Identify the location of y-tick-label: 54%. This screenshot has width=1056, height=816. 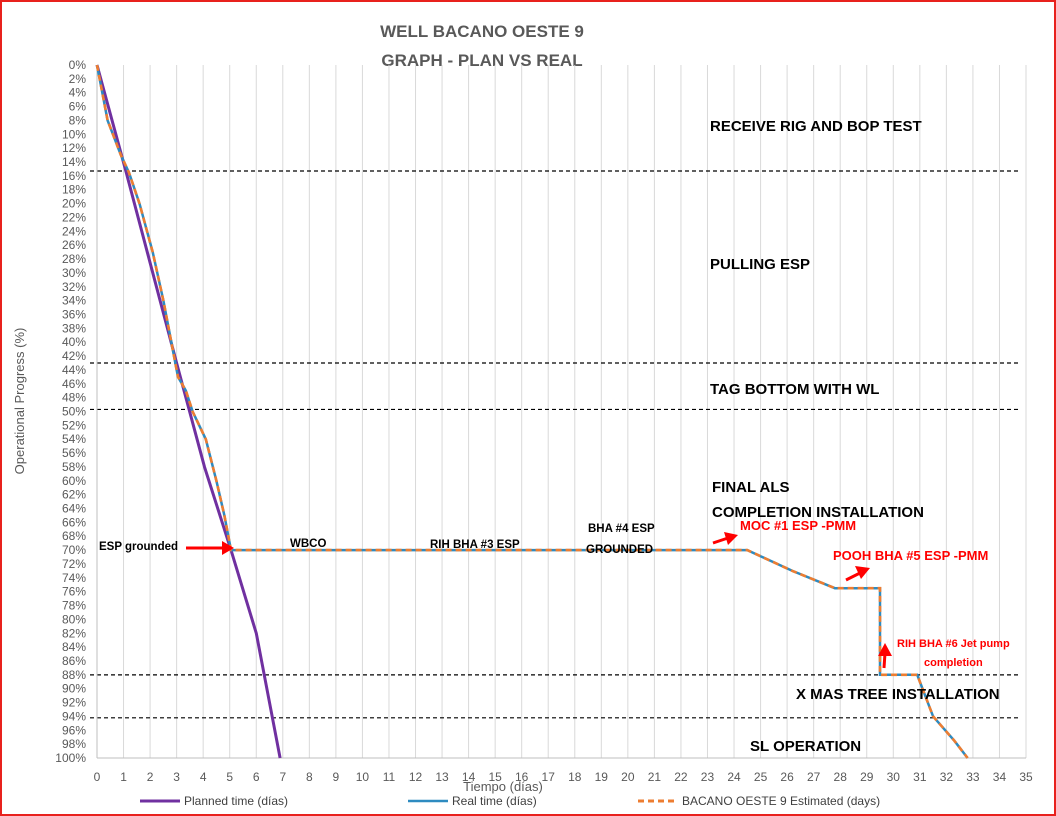
(74, 439).